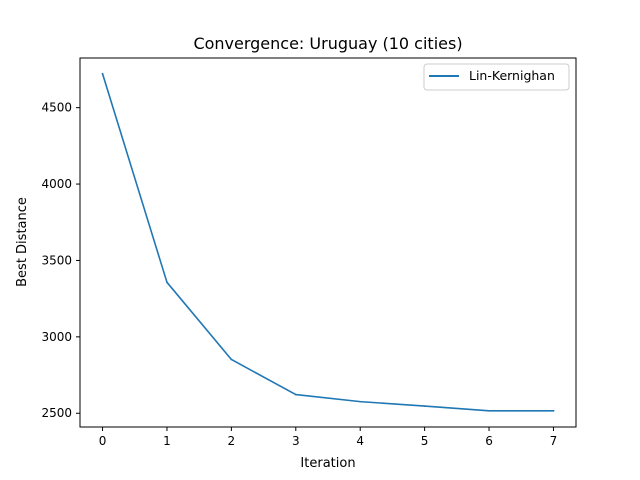 Image resolution: width=640 pixels, height=480 pixels. Describe the element at coordinates (425, 441) in the screenshot. I see `x-tick-label: 5` at that location.